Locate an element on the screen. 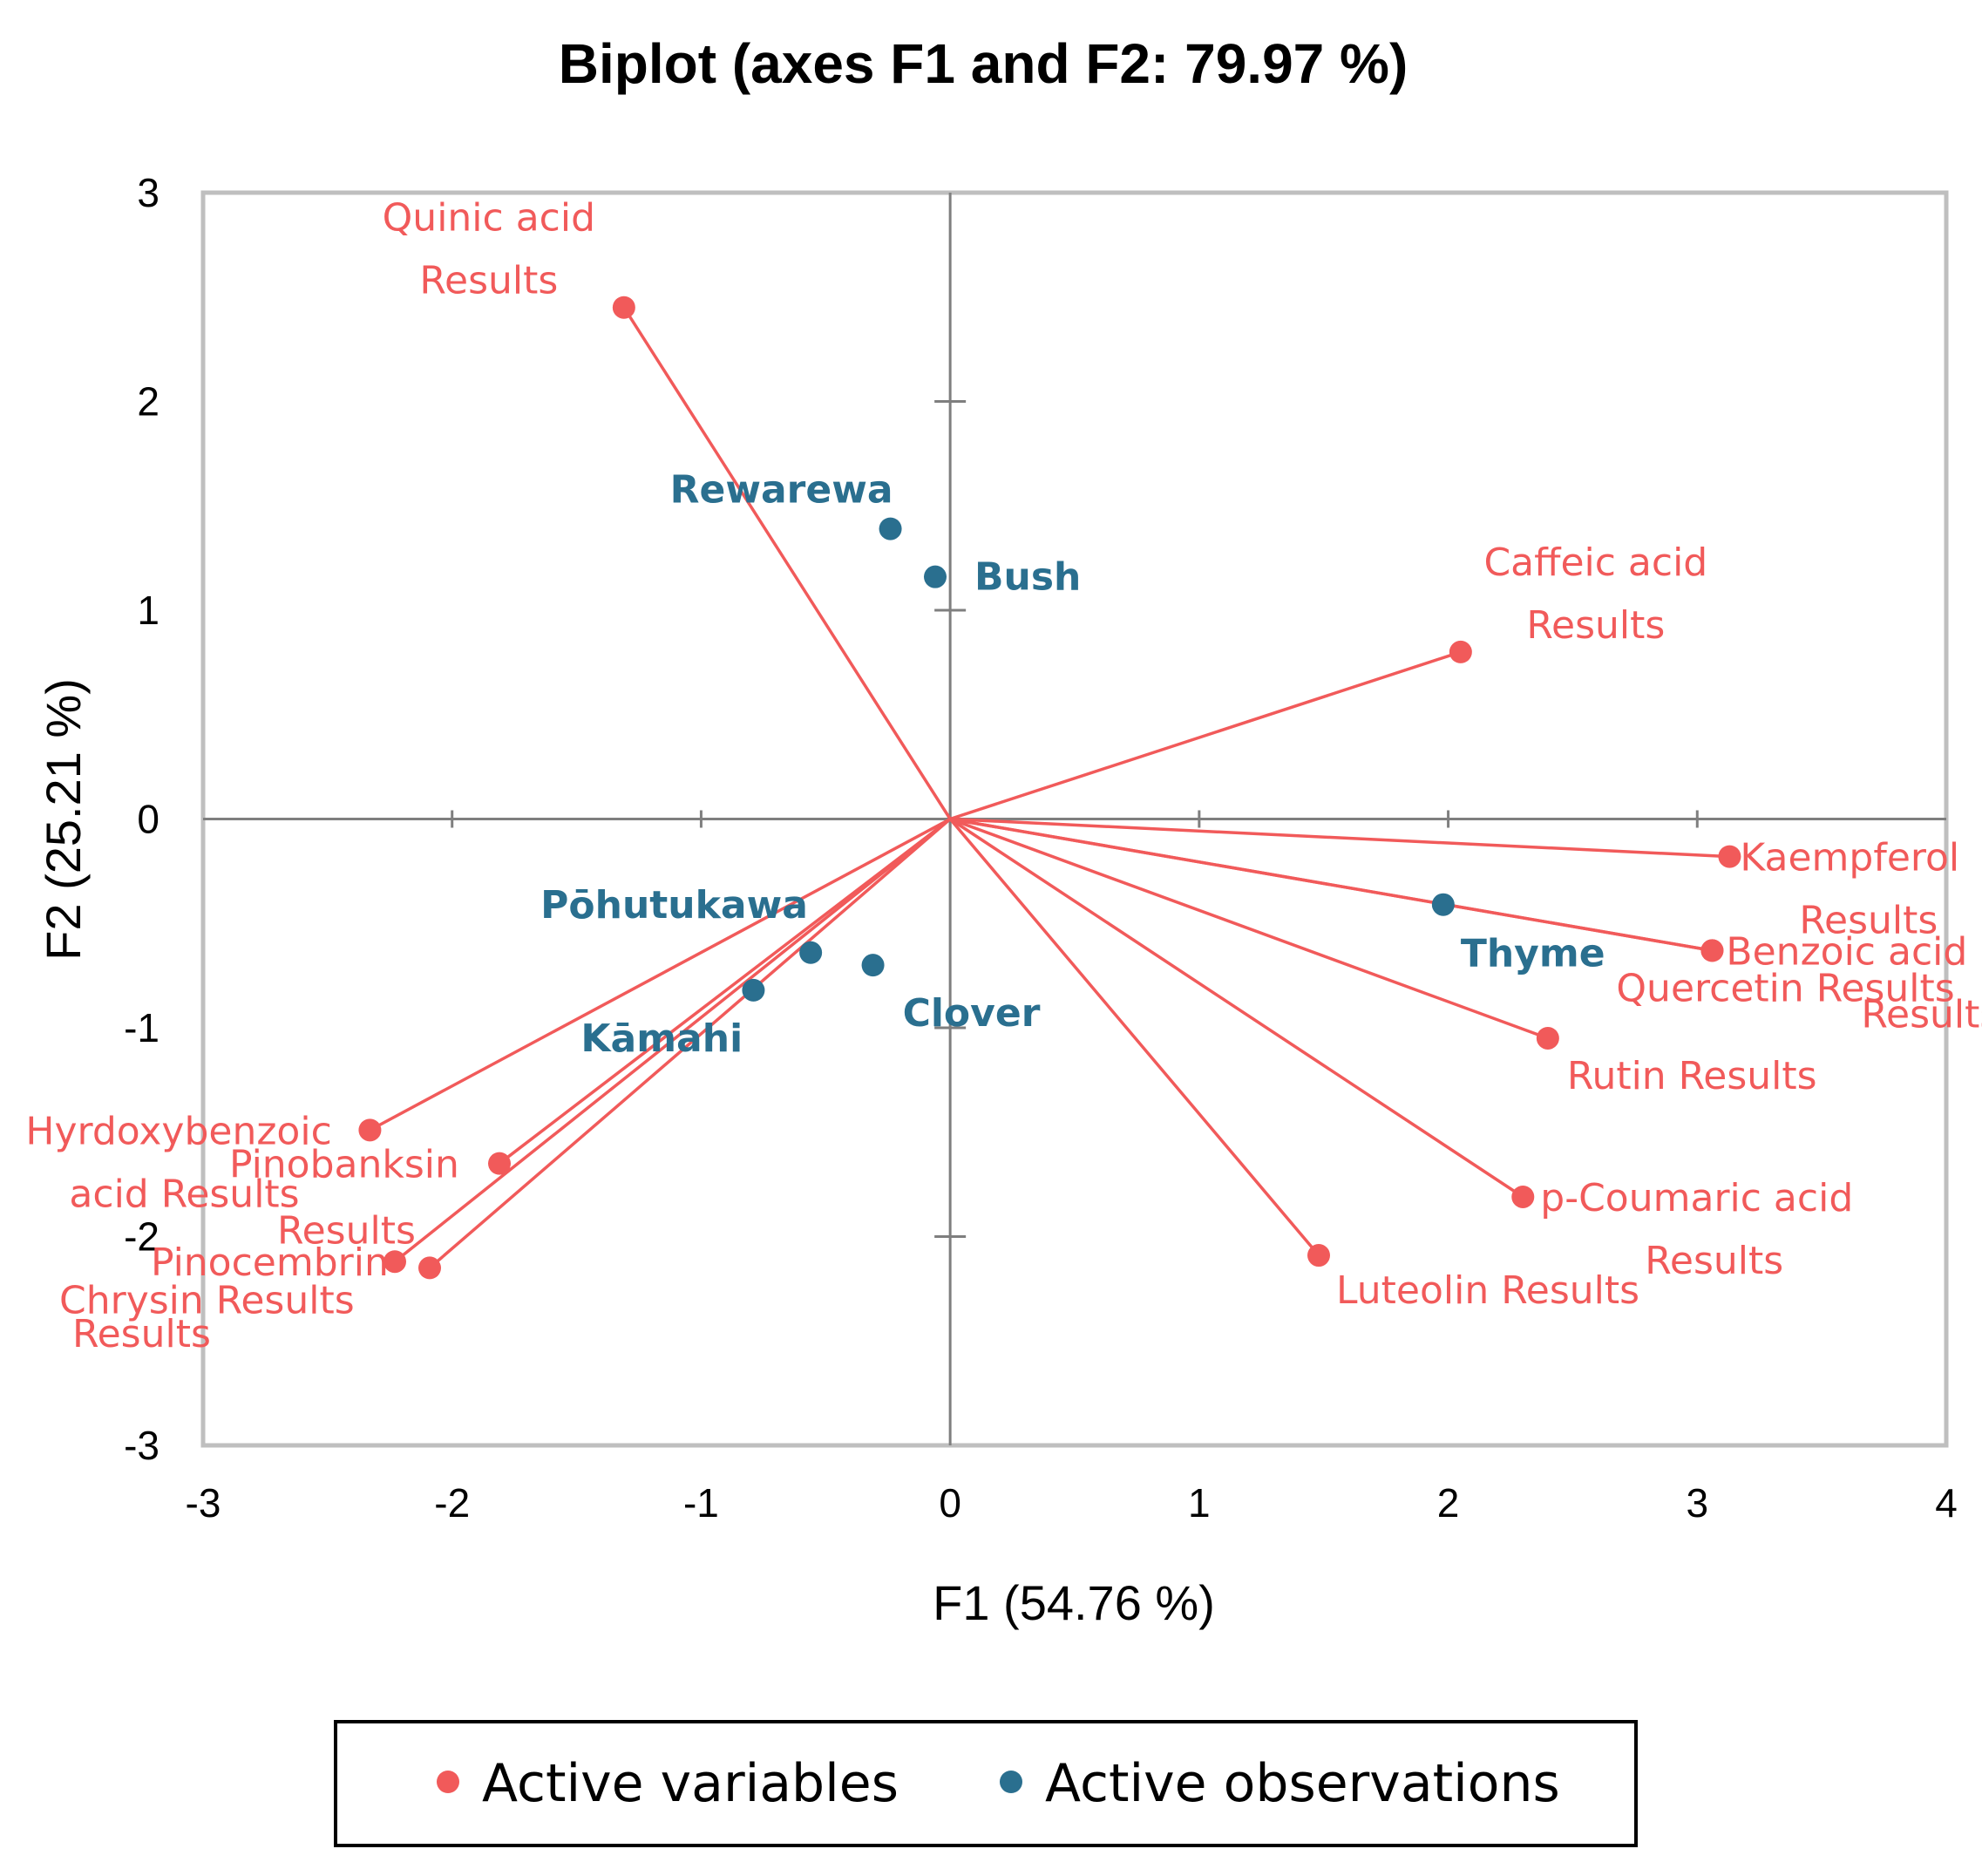  legend-marker-observations is located at coordinates (1011, 1782).